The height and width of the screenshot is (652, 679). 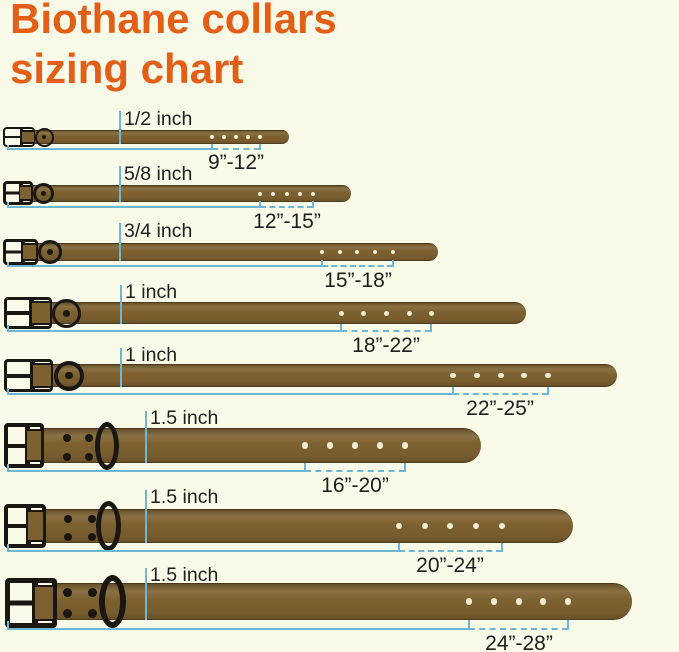 I want to click on size-range-label: 20”-24”, so click(x=450, y=565).